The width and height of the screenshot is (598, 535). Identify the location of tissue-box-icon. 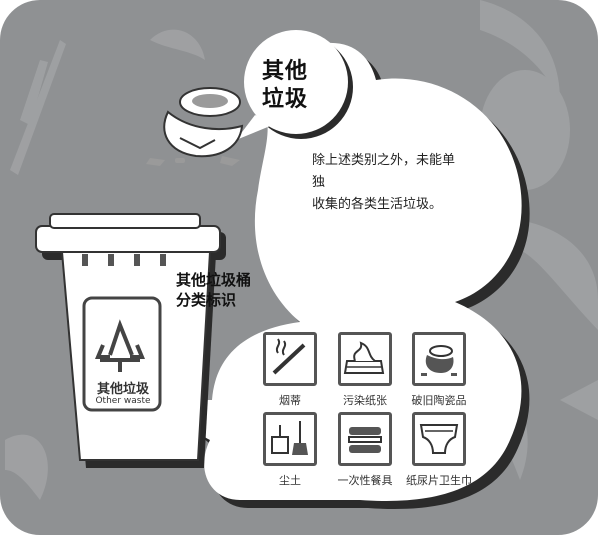
(364, 357).